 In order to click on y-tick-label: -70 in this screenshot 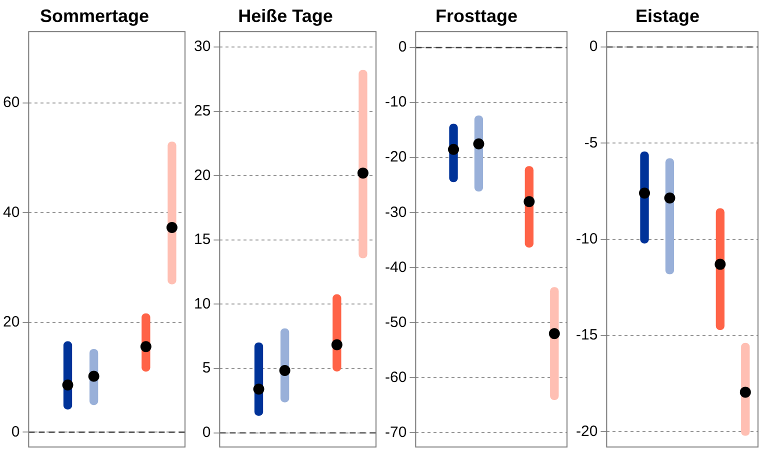, I will do `click(395, 432)`.